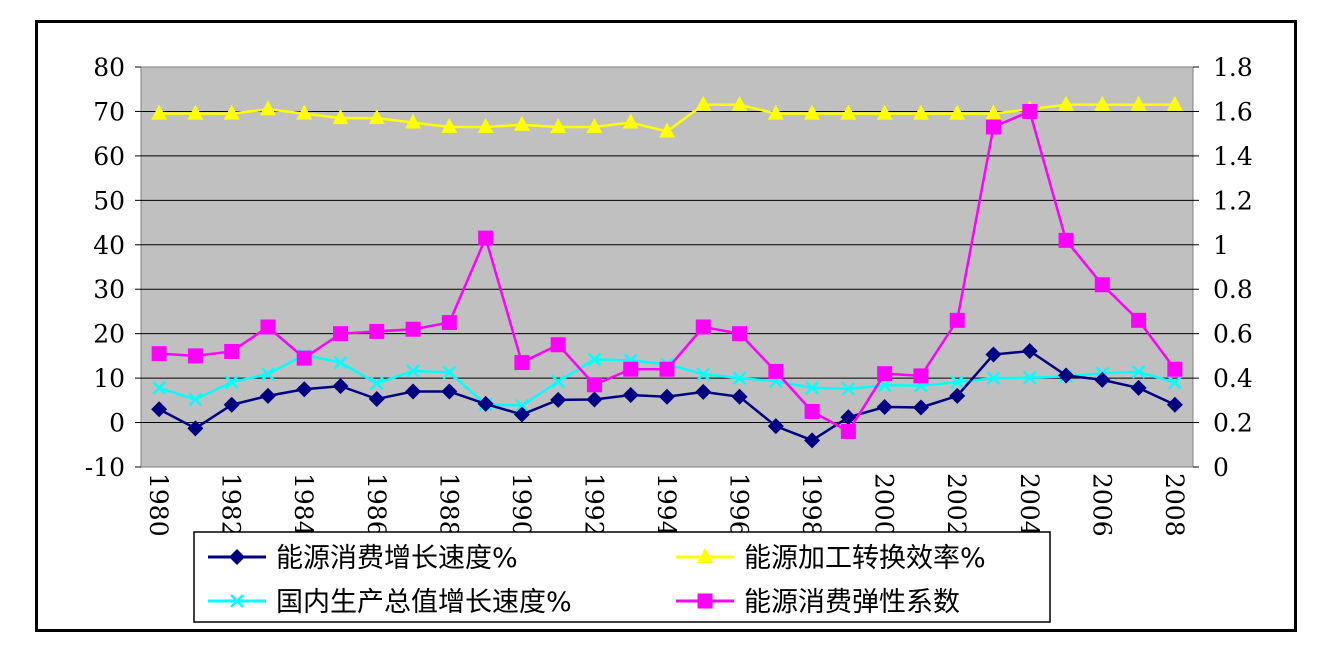 Image resolution: width=1324 pixels, height=654 pixels. What do you see at coordinates (884, 505) in the screenshot?
I see `x-tick-label: 2000` at bounding box center [884, 505].